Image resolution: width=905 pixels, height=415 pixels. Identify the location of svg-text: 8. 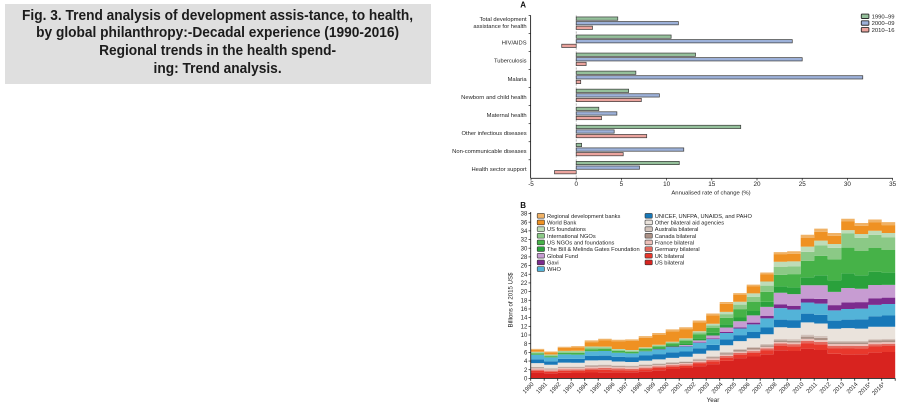
(526, 345).